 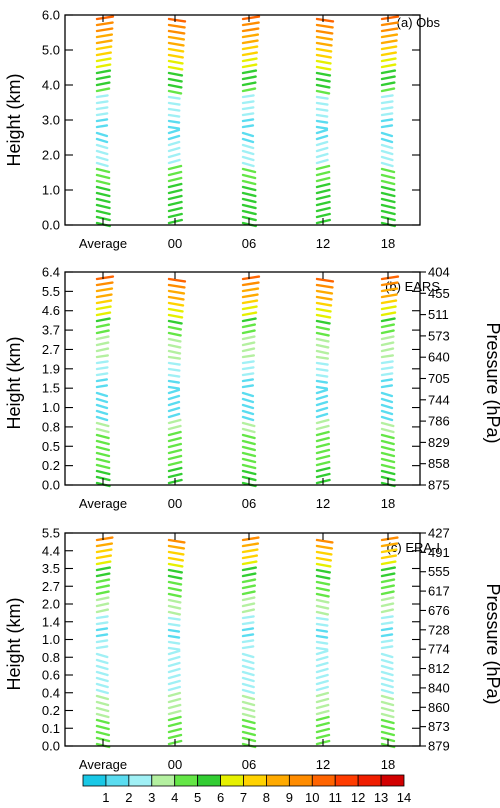 I want to click on y-tick-label: 0.2, so click(x=51, y=710).